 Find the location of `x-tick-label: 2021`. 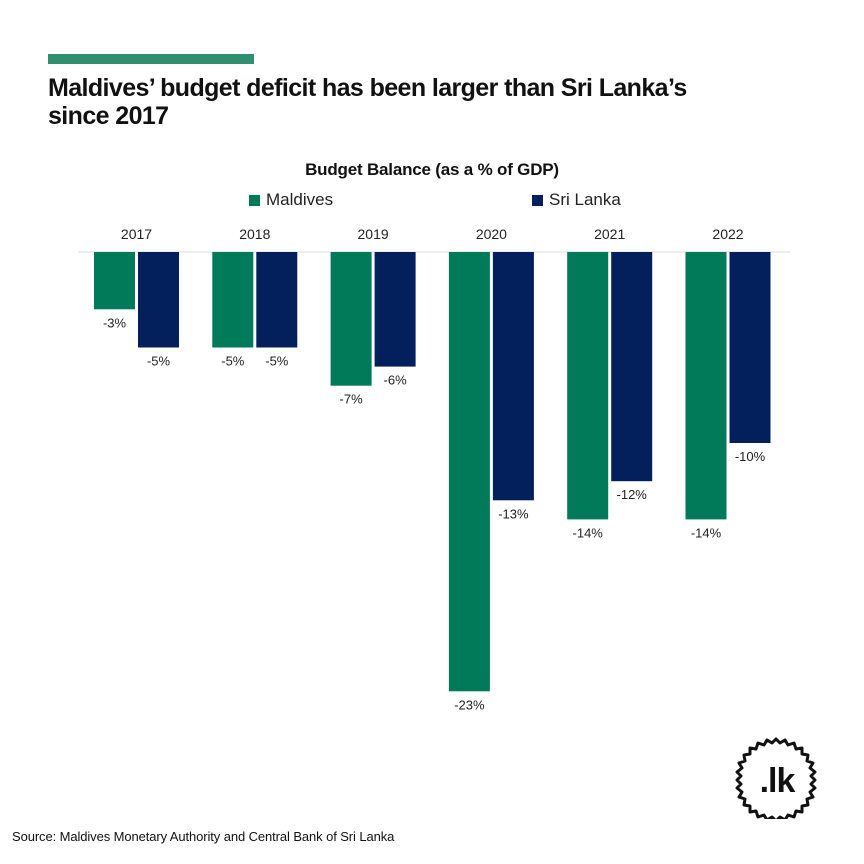

x-tick-label: 2021 is located at coordinates (609, 234).